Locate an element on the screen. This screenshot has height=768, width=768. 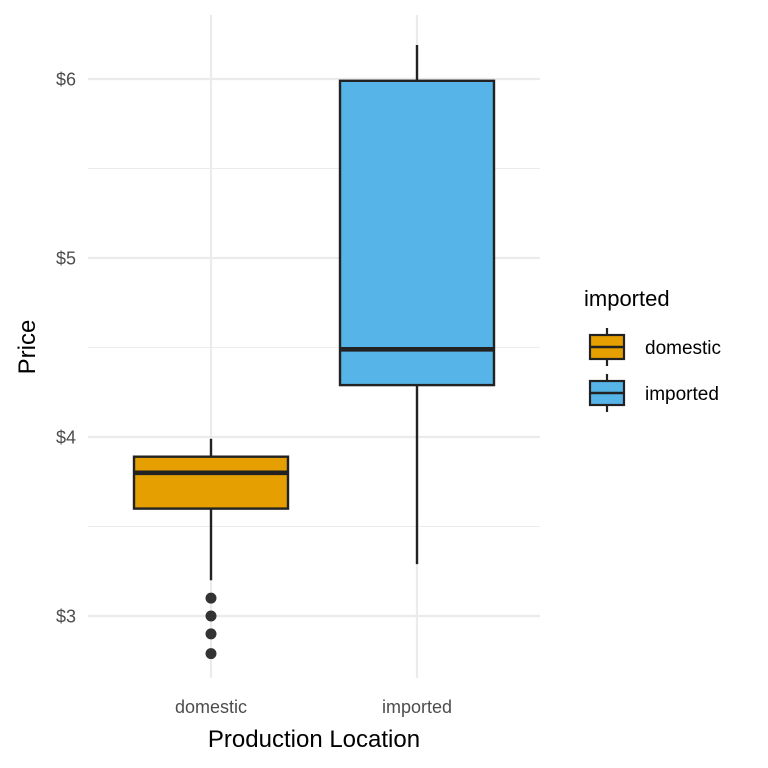
legend-entry-imported: imported is located at coordinates (653, 393).